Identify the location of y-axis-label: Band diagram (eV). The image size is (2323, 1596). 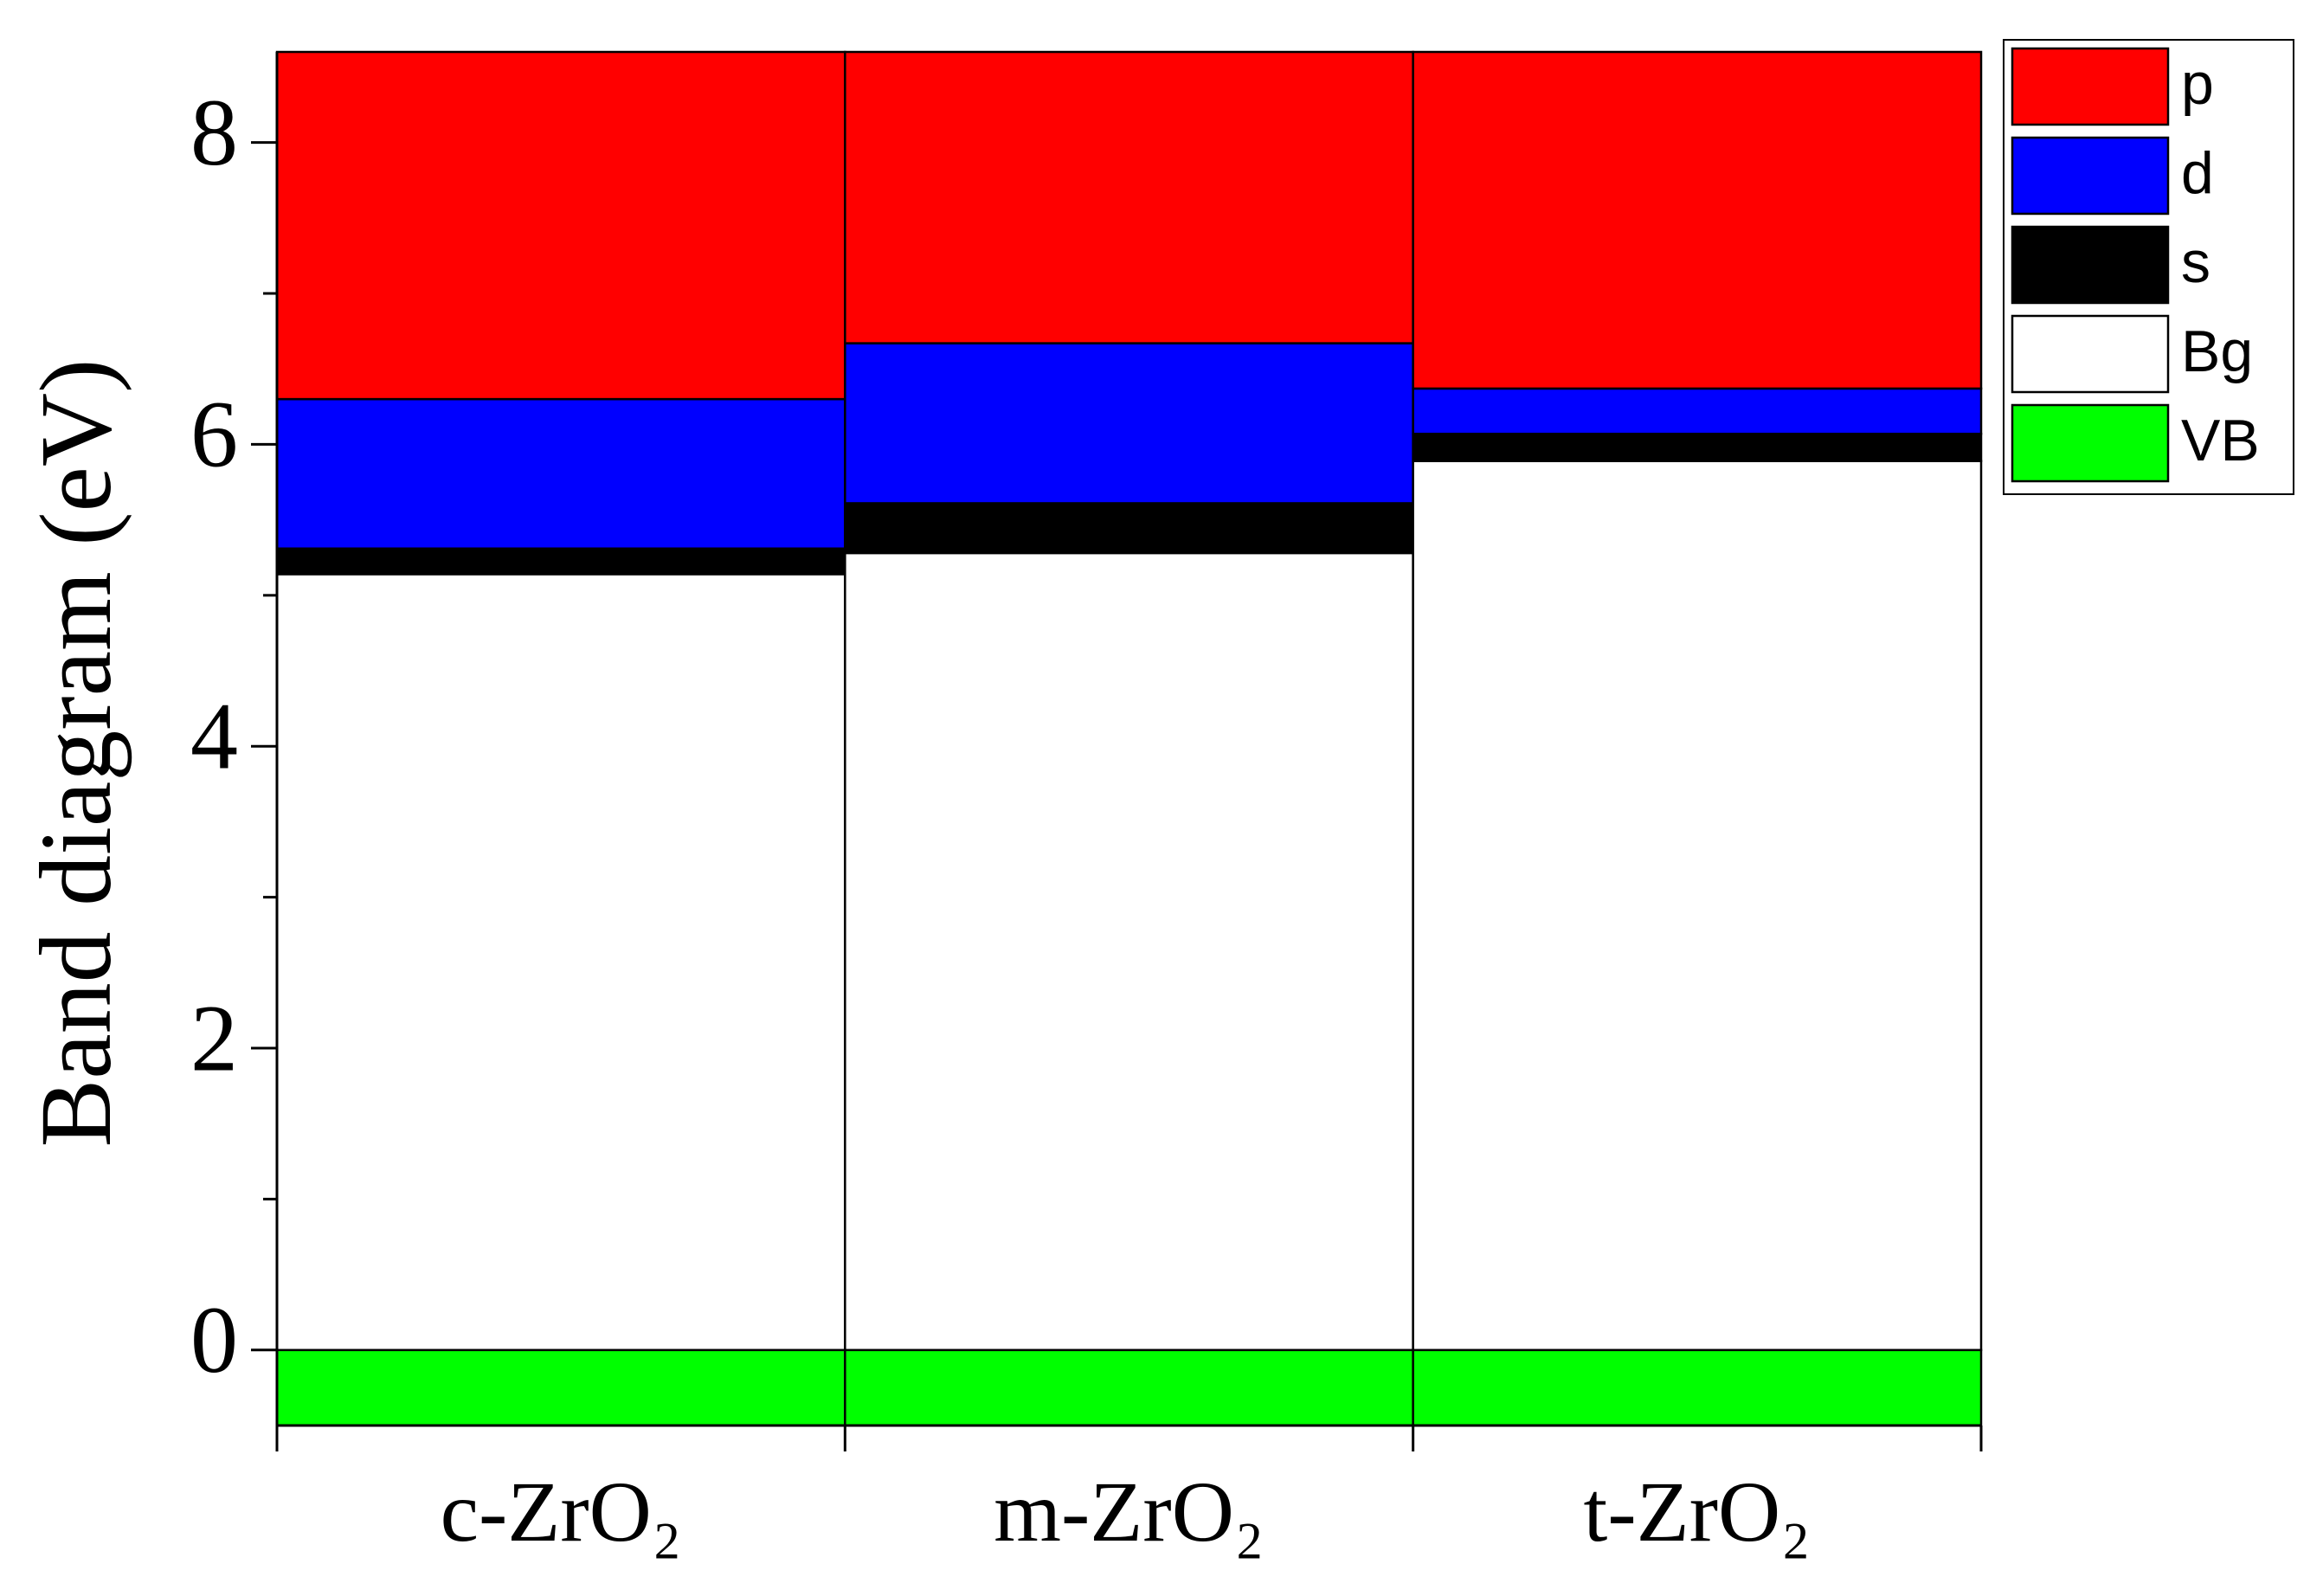
(75, 754).